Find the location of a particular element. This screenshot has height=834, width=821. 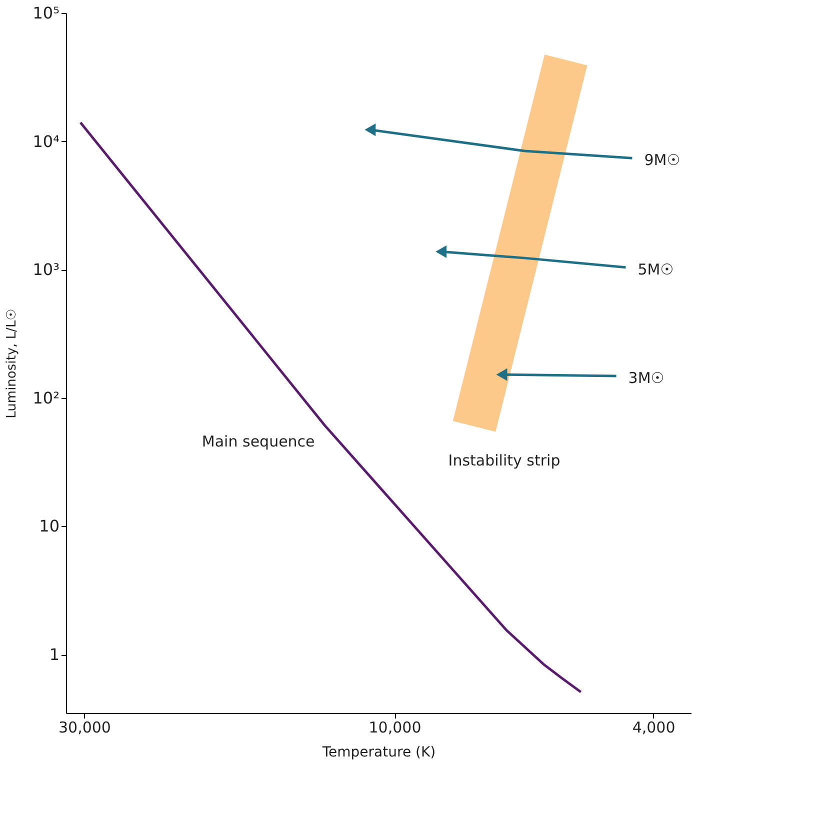

y-axis-title: Luminosity, L/L☉ is located at coordinates (12, 363).